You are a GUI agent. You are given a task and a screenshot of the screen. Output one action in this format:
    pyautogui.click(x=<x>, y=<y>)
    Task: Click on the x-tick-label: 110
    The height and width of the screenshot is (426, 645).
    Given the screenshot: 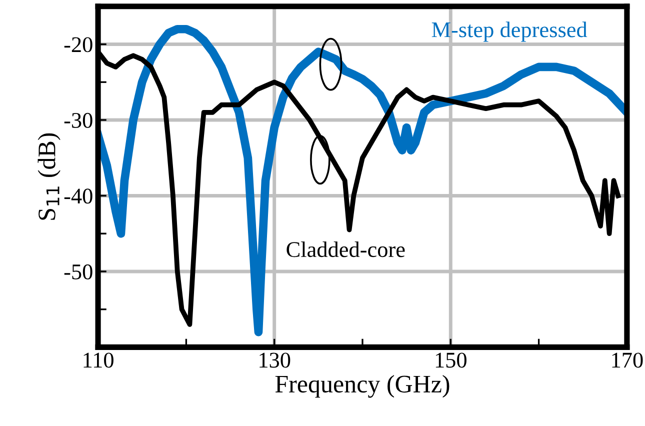 What is the action you would take?
    pyautogui.click(x=99, y=360)
    